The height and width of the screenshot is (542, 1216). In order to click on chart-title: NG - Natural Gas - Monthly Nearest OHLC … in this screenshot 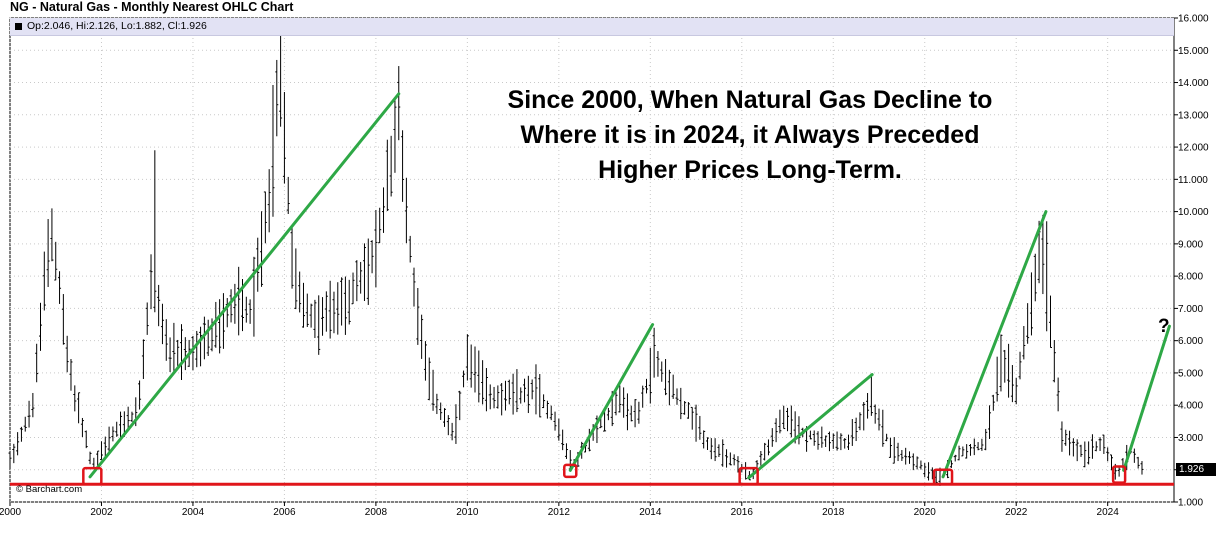, I will do `click(152, 7)`.